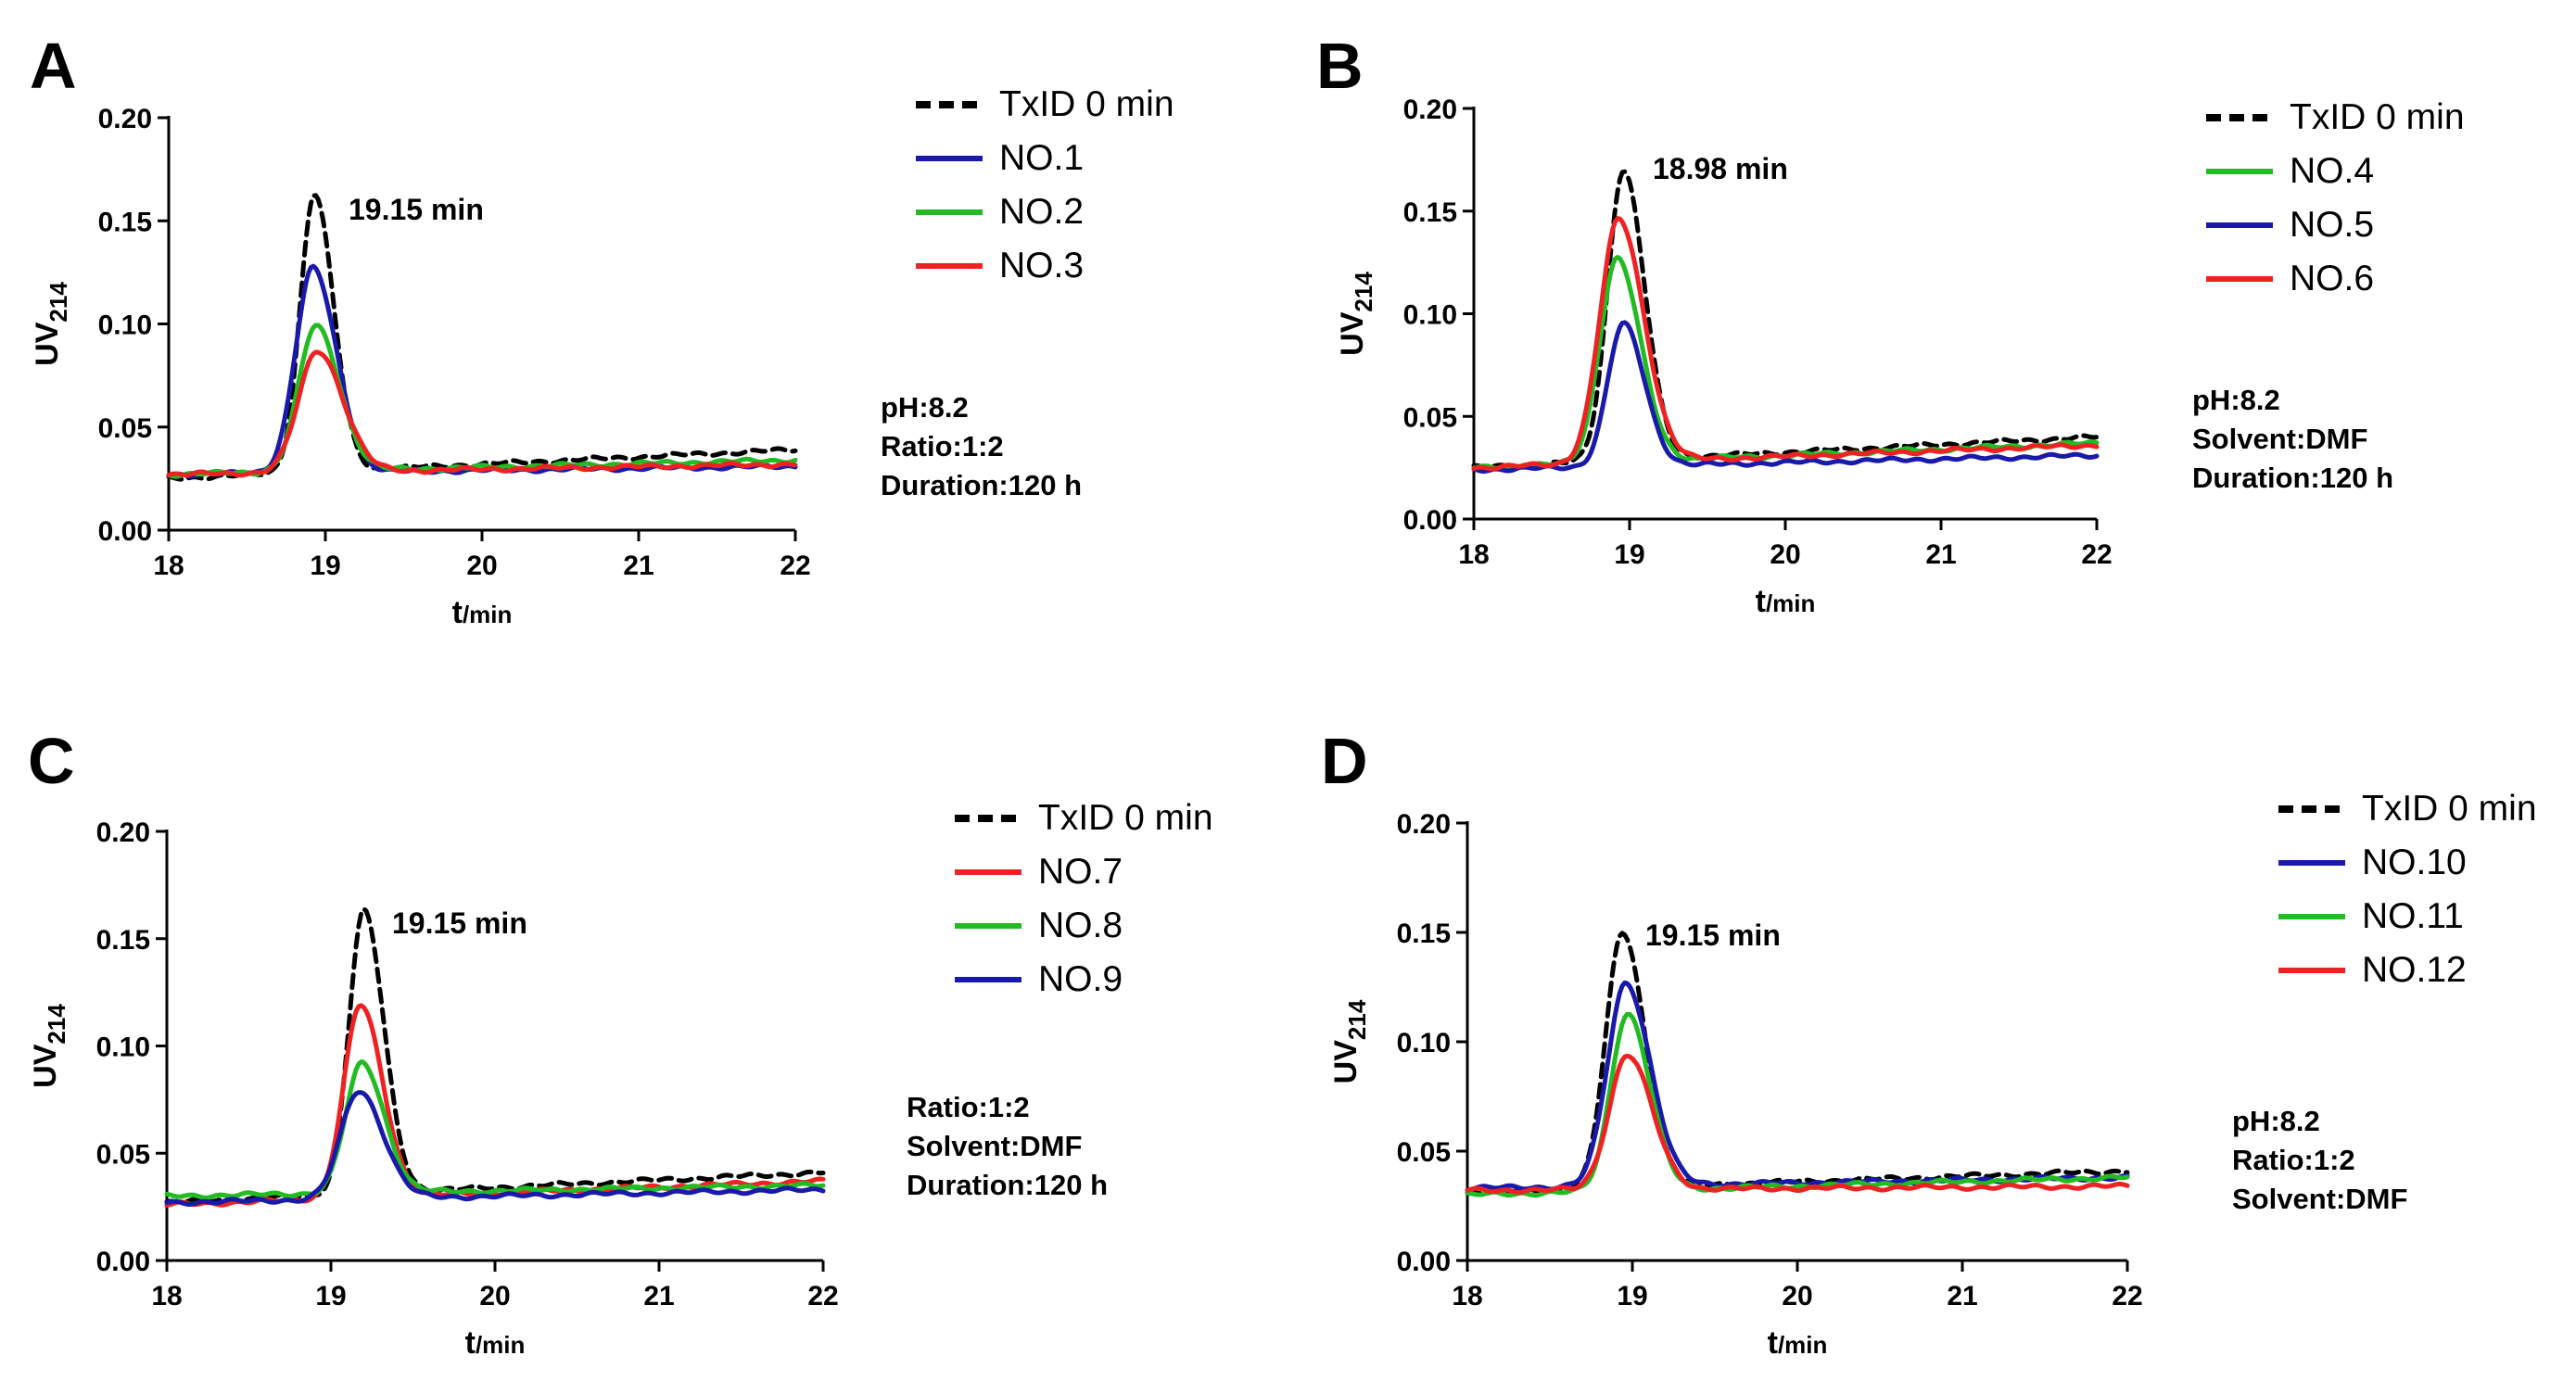 The image size is (2576, 1381). I want to click on panel-letter: C, so click(51, 761).